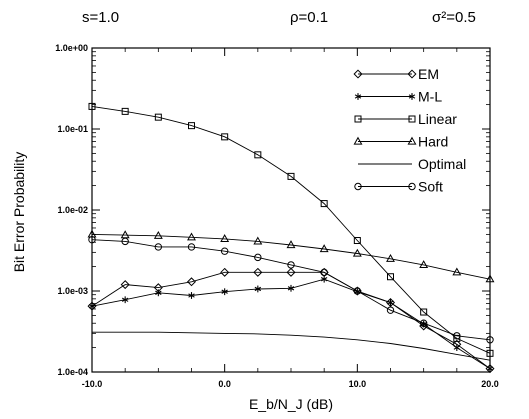  What do you see at coordinates (396, 74) in the screenshot?
I see `legend-entry-em: EM` at bounding box center [396, 74].